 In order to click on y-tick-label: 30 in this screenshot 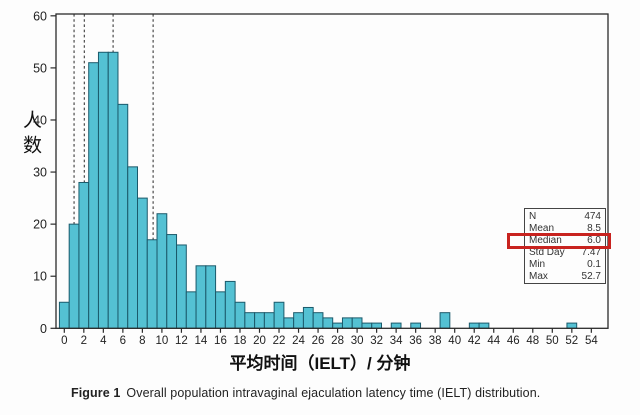, I will do `click(40, 173)`.